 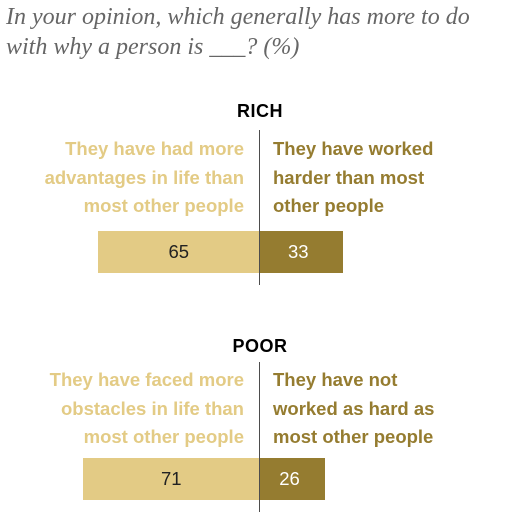 What do you see at coordinates (335, 379) in the screenshot?
I see `poor-right-label-line: They have not` at bounding box center [335, 379].